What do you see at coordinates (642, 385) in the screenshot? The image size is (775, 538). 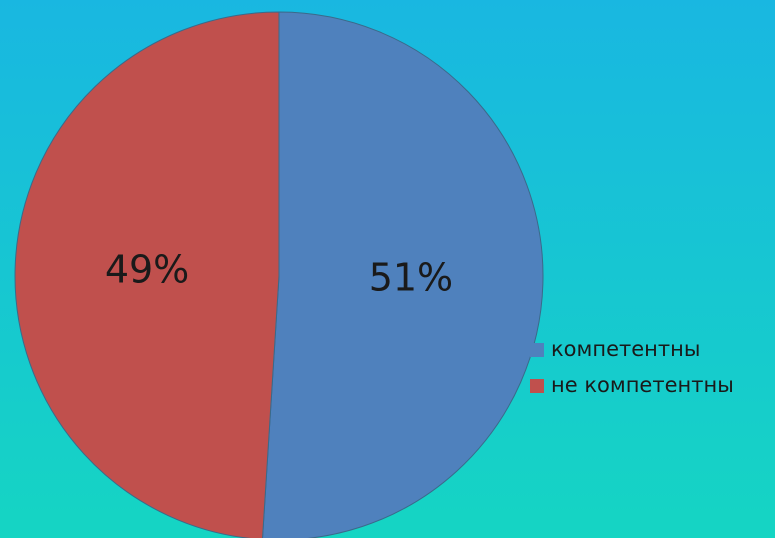 I see `legend-label: не компетентны` at bounding box center [642, 385].